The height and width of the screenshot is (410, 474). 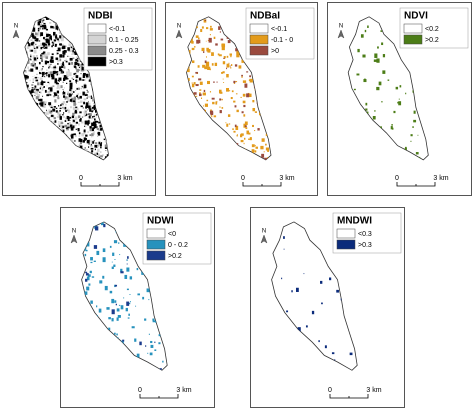 What do you see at coordinates (432, 40) in the screenshot?
I see `legend-label: >0.2` at bounding box center [432, 40].